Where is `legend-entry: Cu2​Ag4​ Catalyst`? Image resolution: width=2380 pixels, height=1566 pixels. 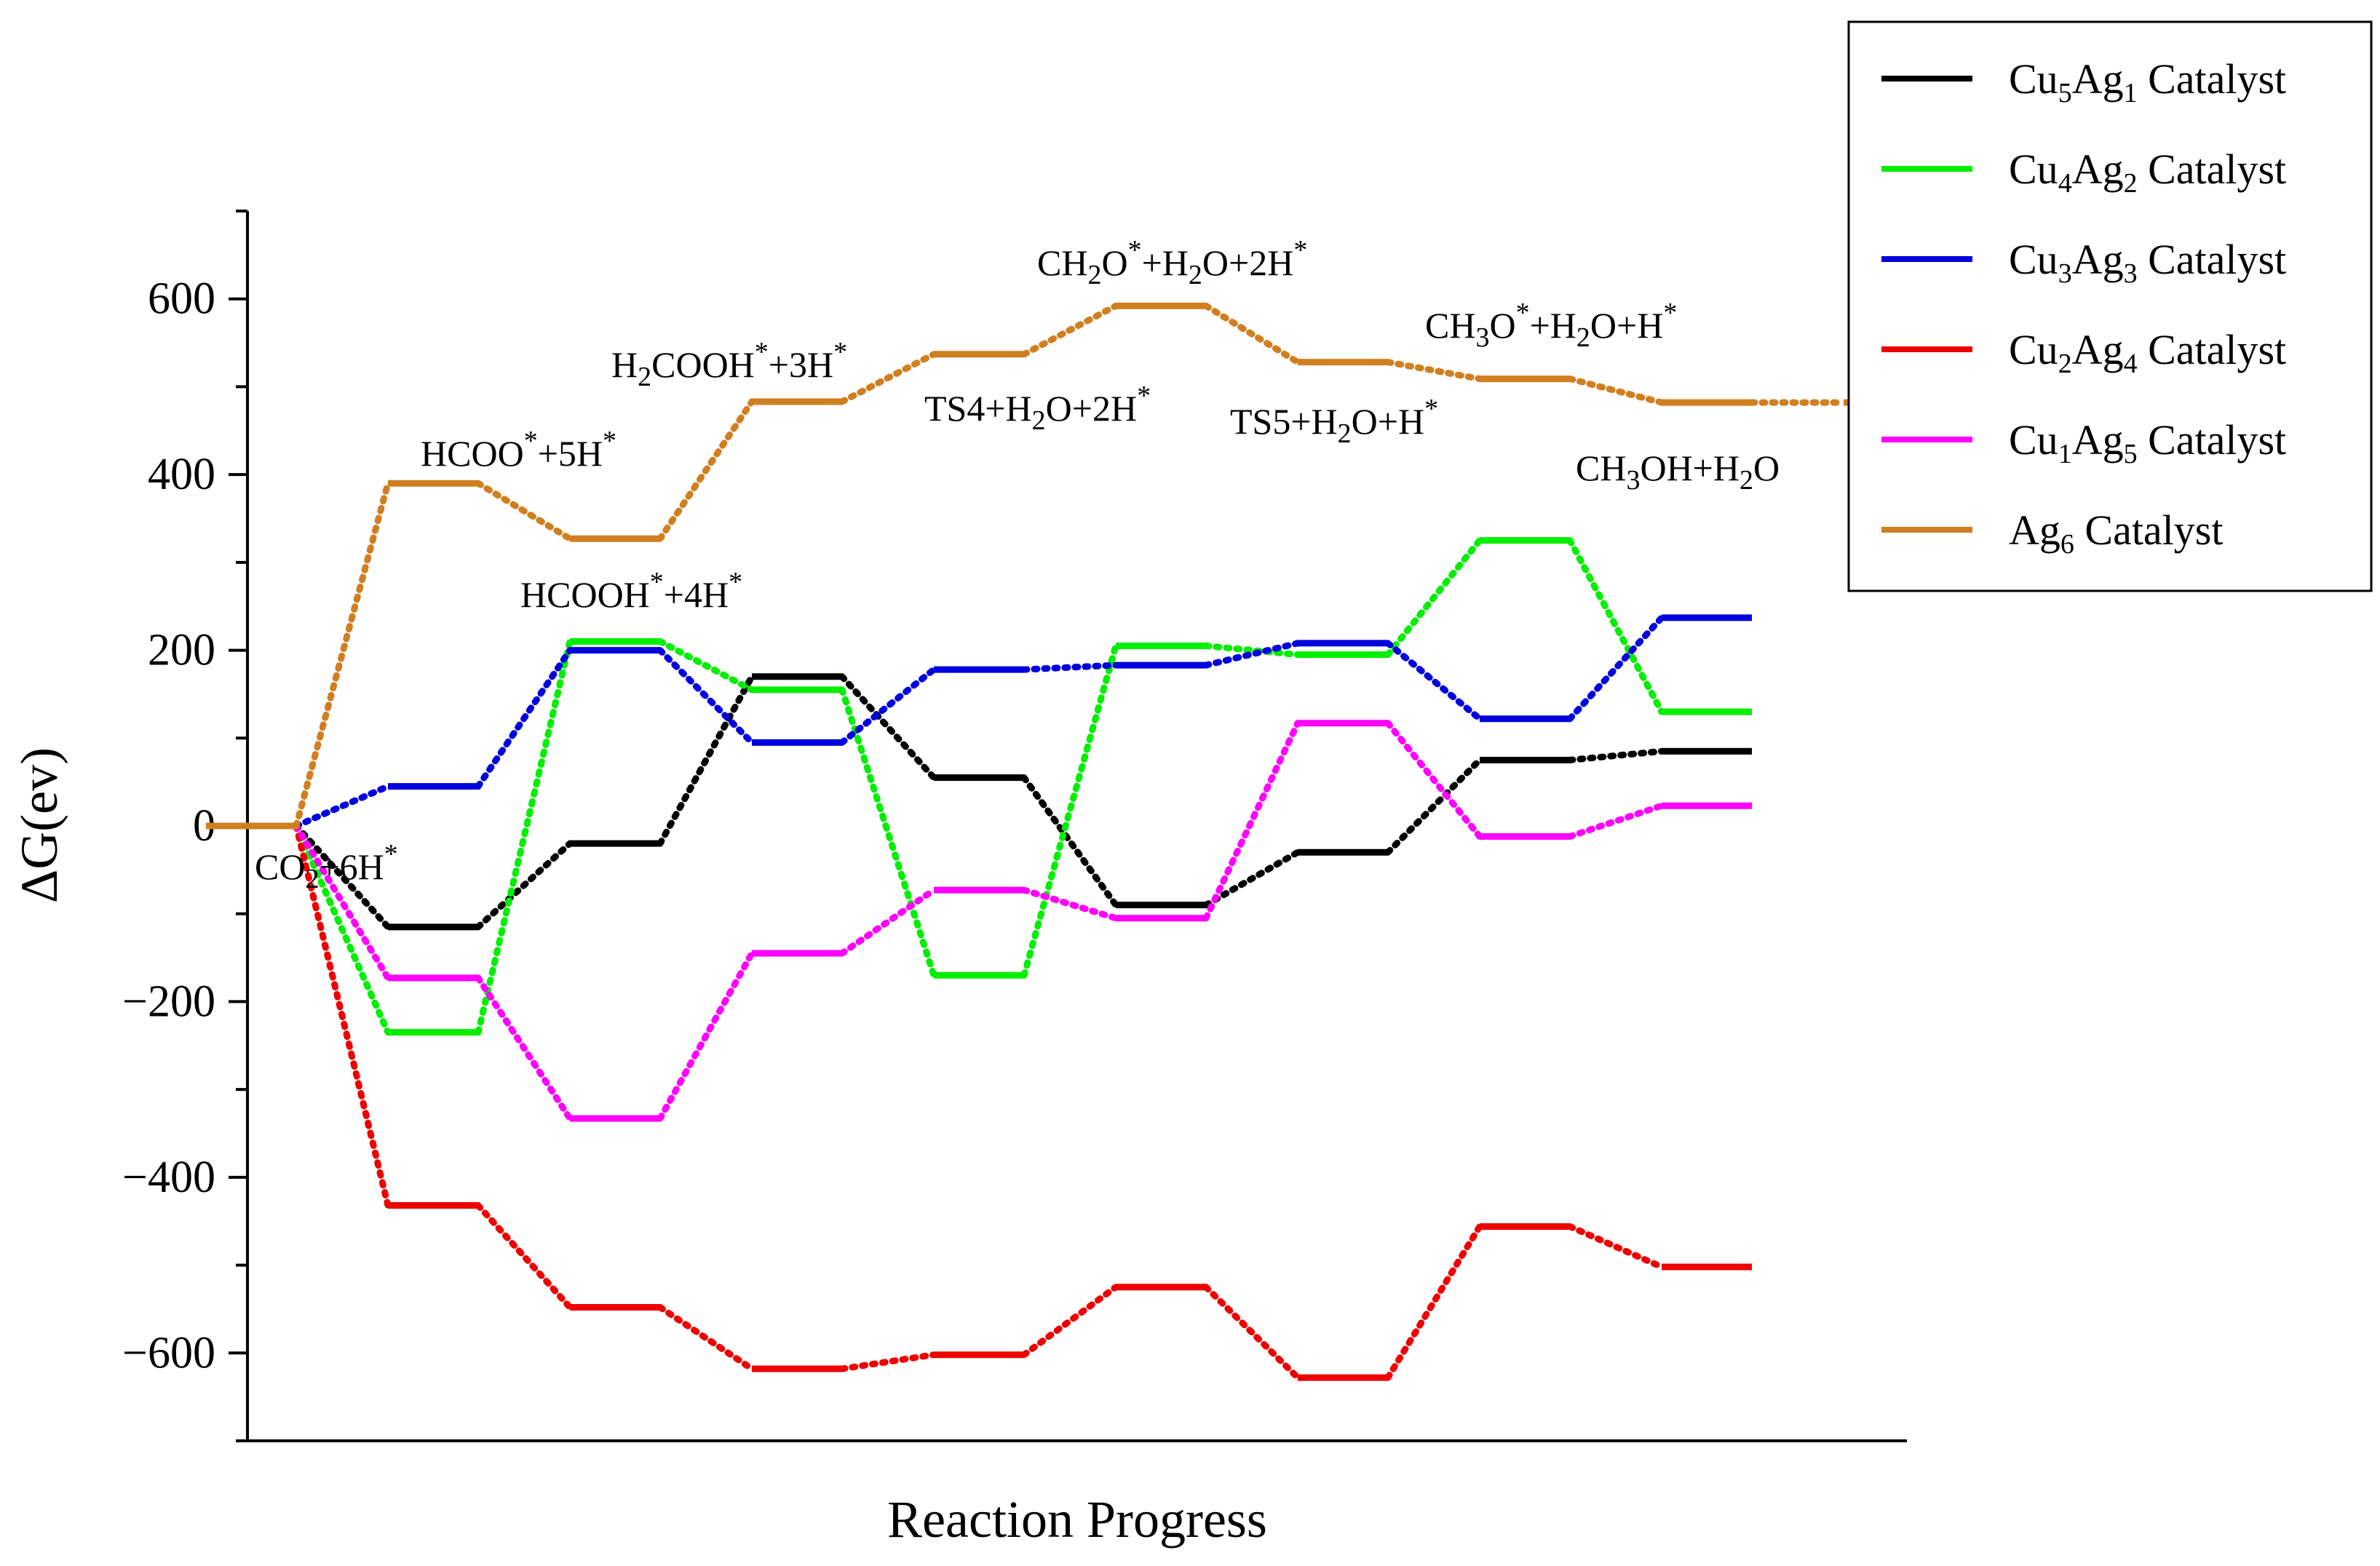
legend-entry: Cu2​Ag4​ Catalyst is located at coordinates (2147, 352).